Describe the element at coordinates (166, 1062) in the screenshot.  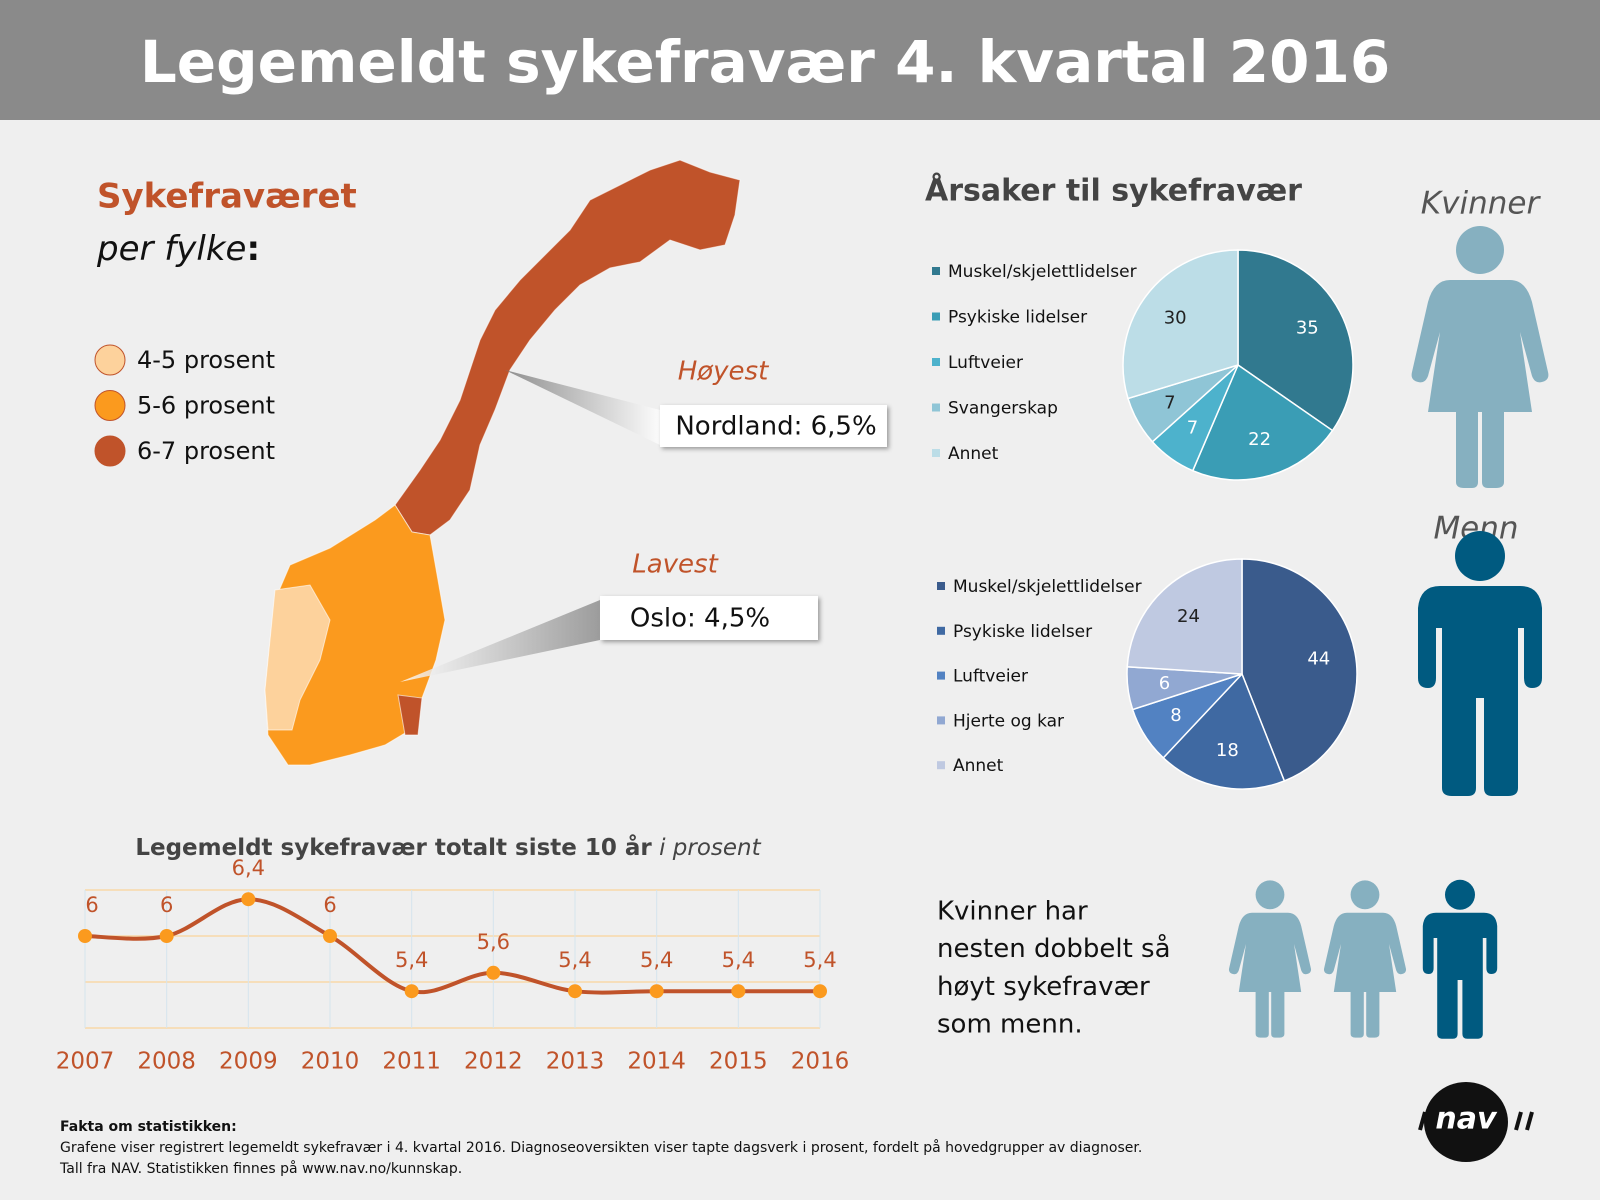
I see `x-tick-label: 2008` at that location.